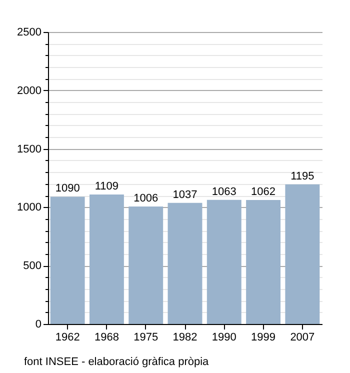 This screenshot has height=373, width=350. What do you see at coordinates (146, 338) in the screenshot?
I see `x-tick-label: 1975` at bounding box center [146, 338].